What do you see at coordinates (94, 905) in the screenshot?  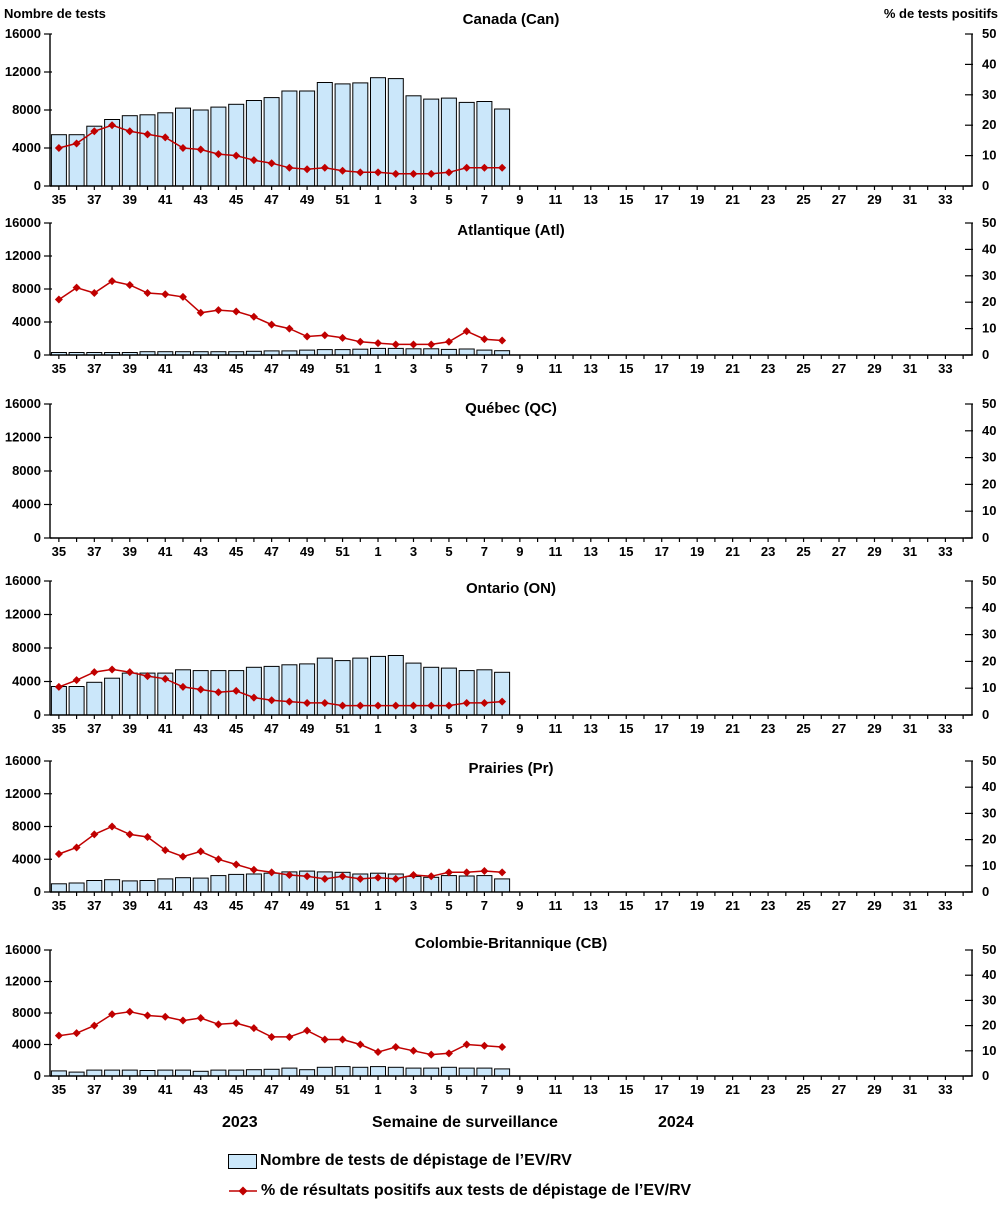 I see `x-tick-label: 37` at bounding box center [94, 905].